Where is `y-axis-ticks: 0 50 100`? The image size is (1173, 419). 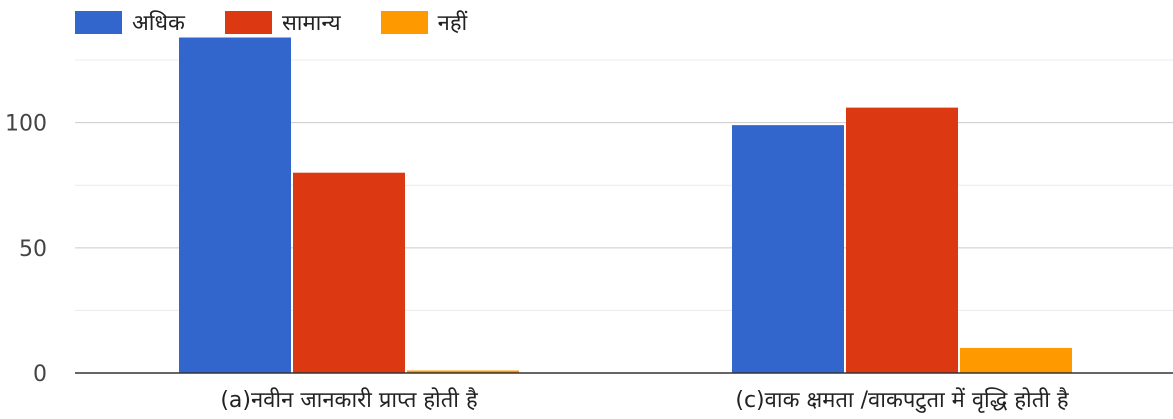 y-axis-ticks: 0 50 100 is located at coordinates (26, 249).